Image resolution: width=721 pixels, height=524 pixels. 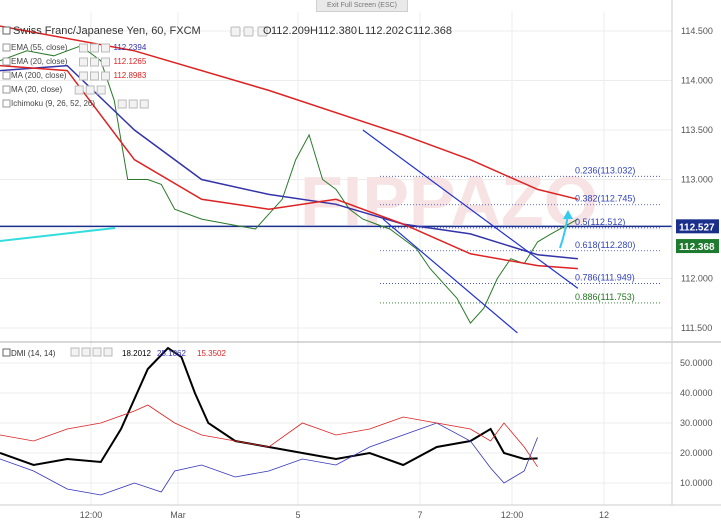 What do you see at coordinates (605, 245) in the screenshot?
I see `fib-level-label: 0.618(112.280)` at bounding box center [605, 245].